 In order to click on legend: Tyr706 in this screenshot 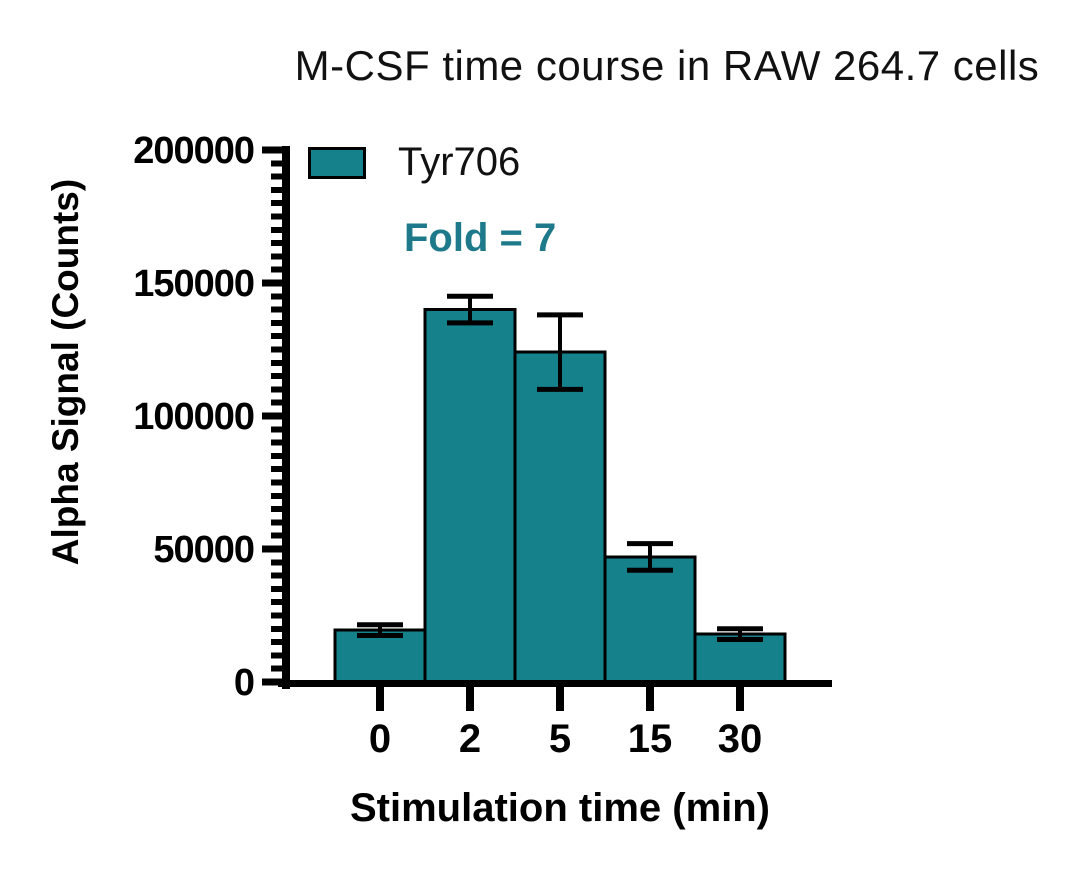, I will do `click(414, 162)`.